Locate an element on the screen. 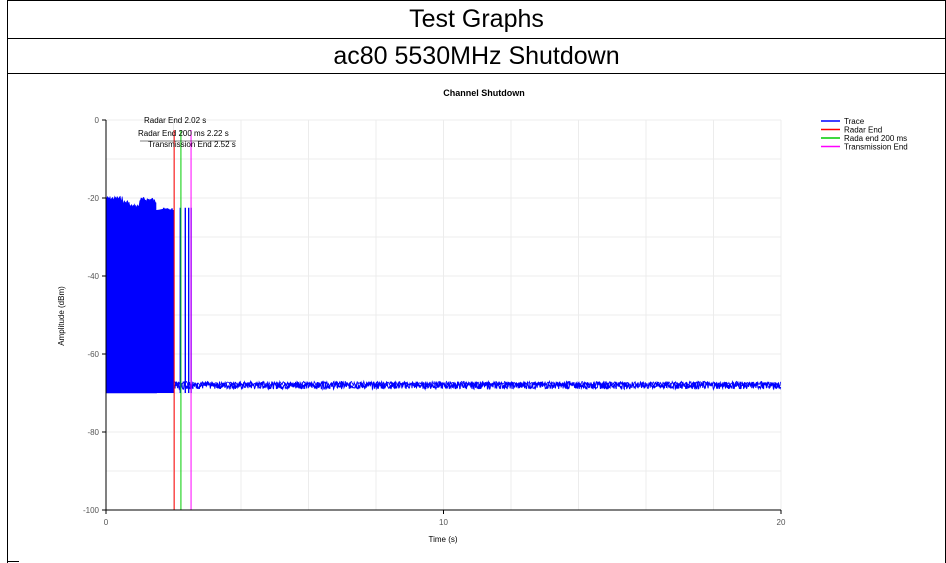 The height and width of the screenshot is (563, 946). frame-left-border is located at coordinates (7, 281).